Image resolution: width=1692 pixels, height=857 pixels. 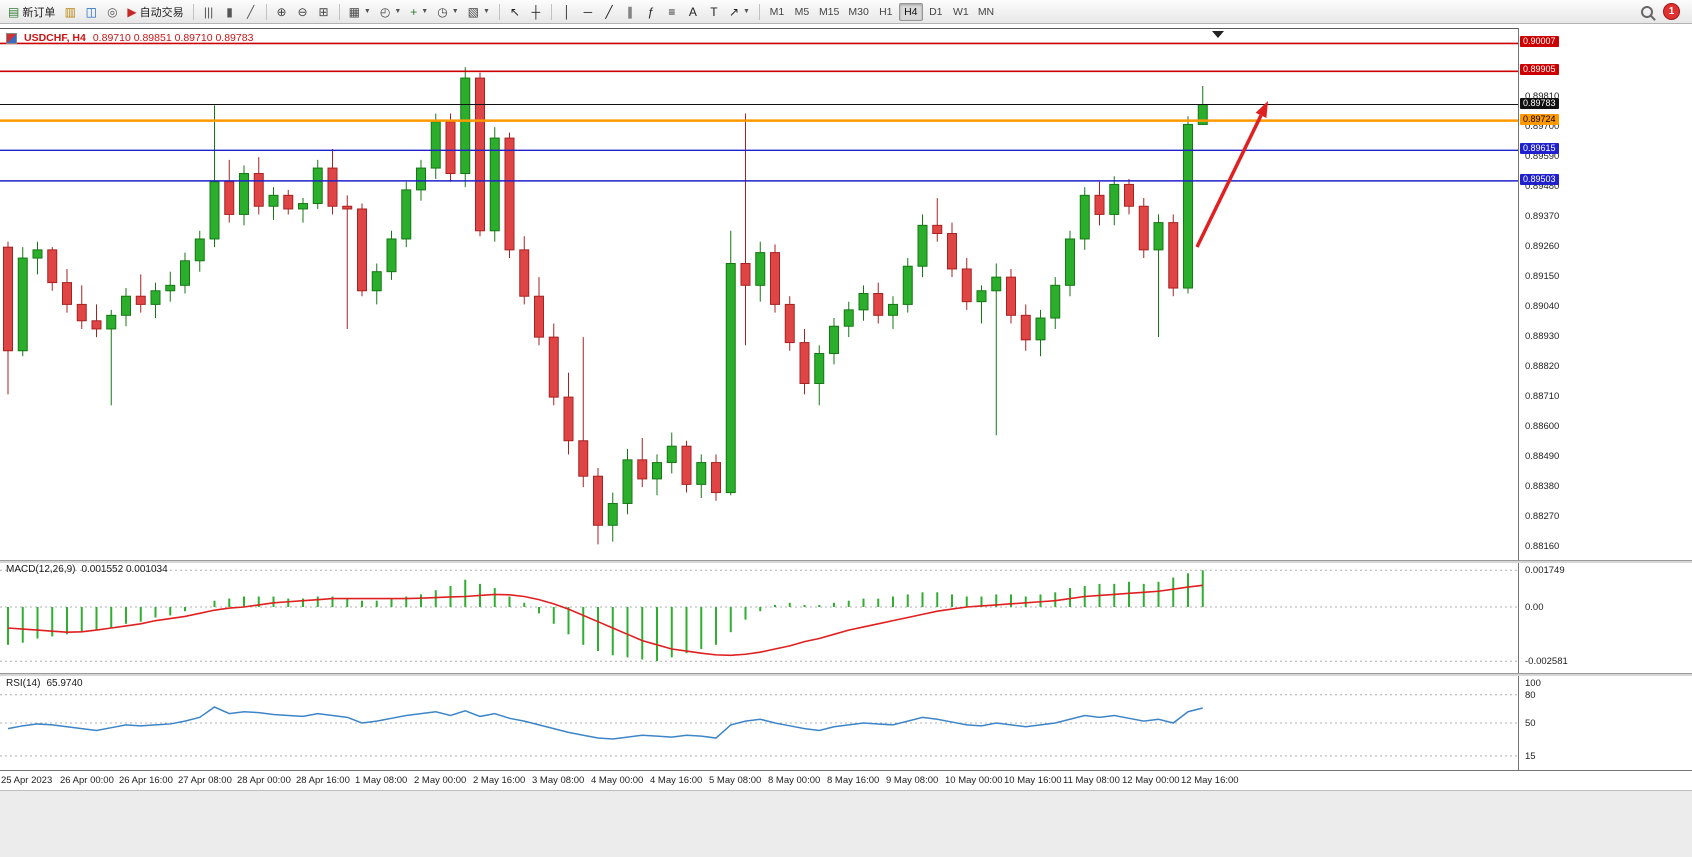 I want to click on text-label-button: T, so click(x=714, y=12).